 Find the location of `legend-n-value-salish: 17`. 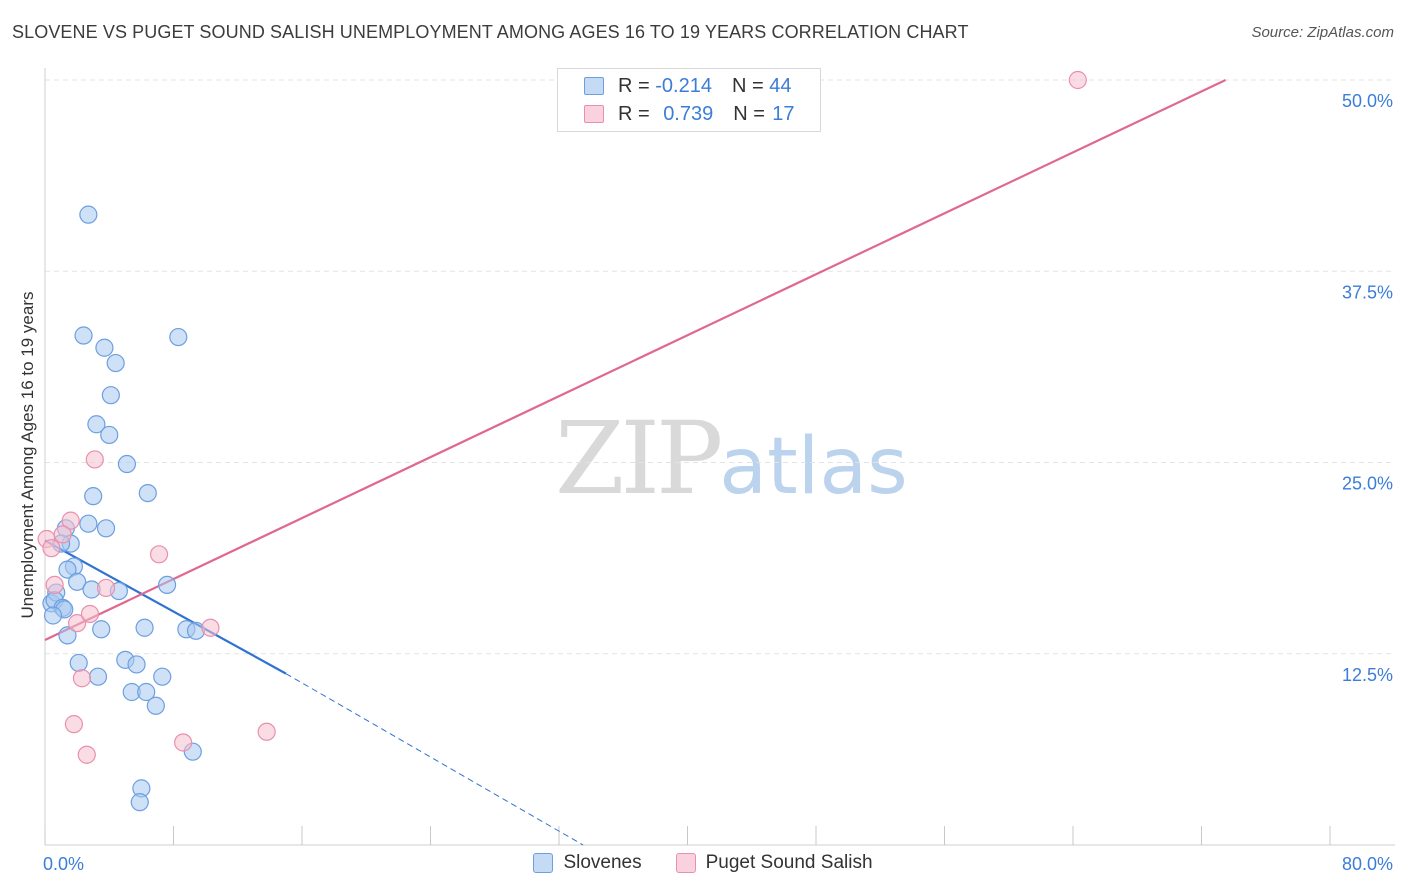

legend-n-value-salish: 17 is located at coordinates (783, 113).